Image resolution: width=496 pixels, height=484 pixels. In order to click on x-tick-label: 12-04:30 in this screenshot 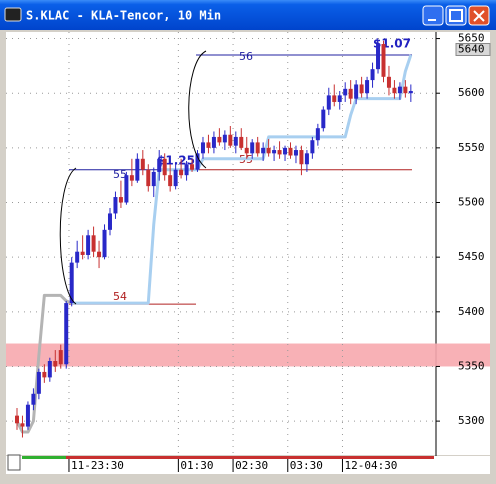, I will do `click(370, 465)`.